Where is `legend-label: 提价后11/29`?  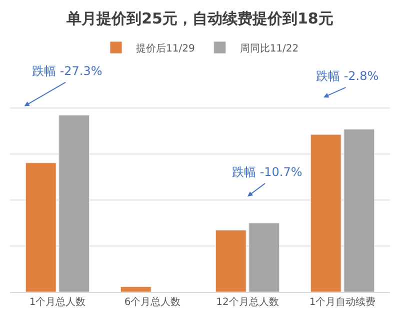 legend-label: 提价后11/29 is located at coordinates (165, 48).